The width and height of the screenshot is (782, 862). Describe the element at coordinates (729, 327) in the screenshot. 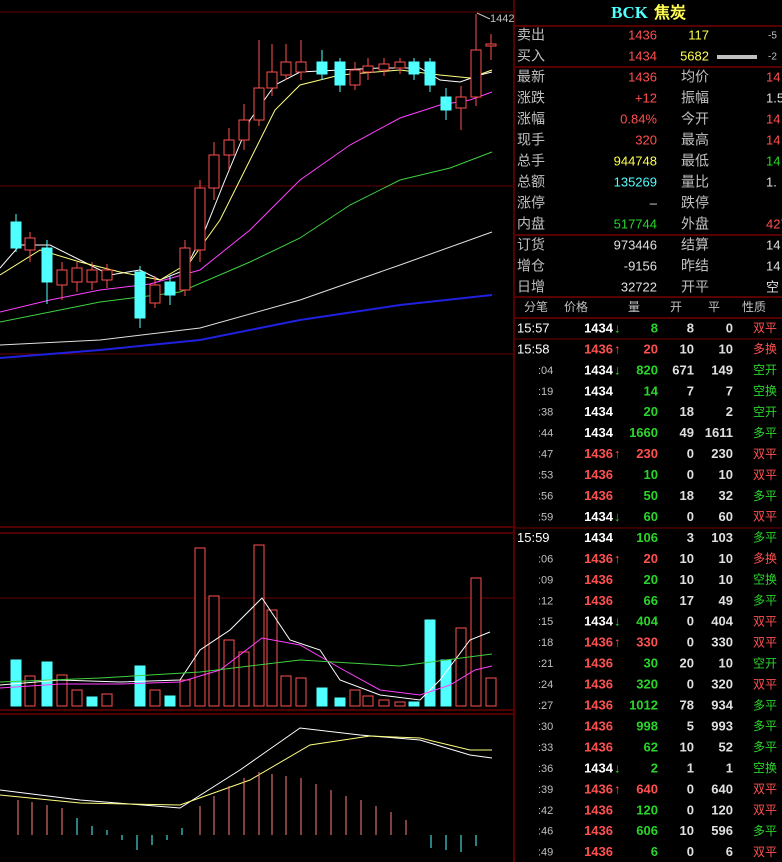

I see `tick-close: 0` at that location.